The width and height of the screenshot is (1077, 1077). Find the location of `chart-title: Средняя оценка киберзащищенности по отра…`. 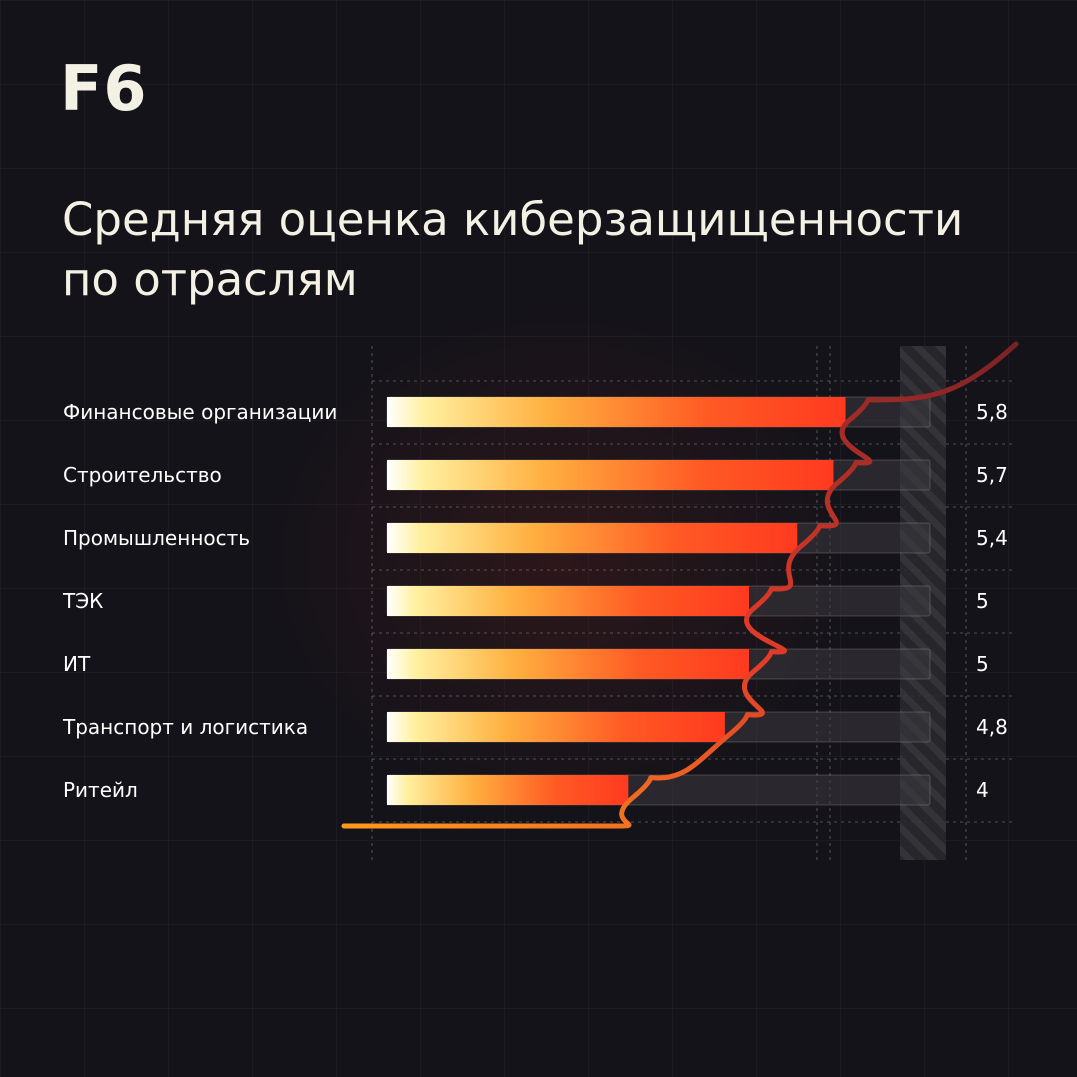

chart-title: Средняя оценка киберзащищенности по отра… is located at coordinates (542, 250).